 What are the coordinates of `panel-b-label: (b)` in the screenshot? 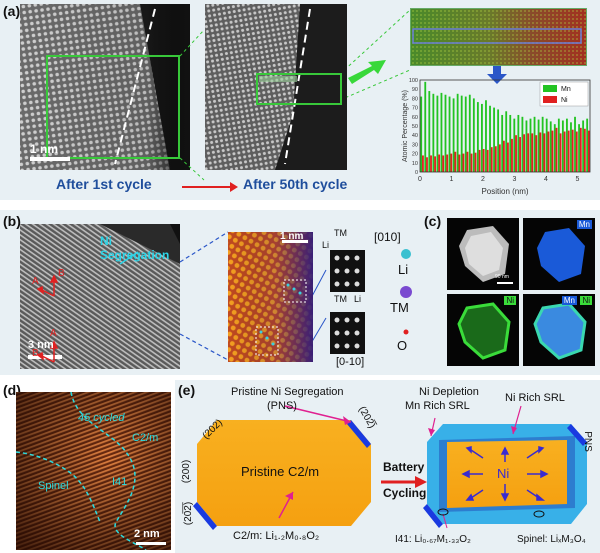 It's located at (12, 221).